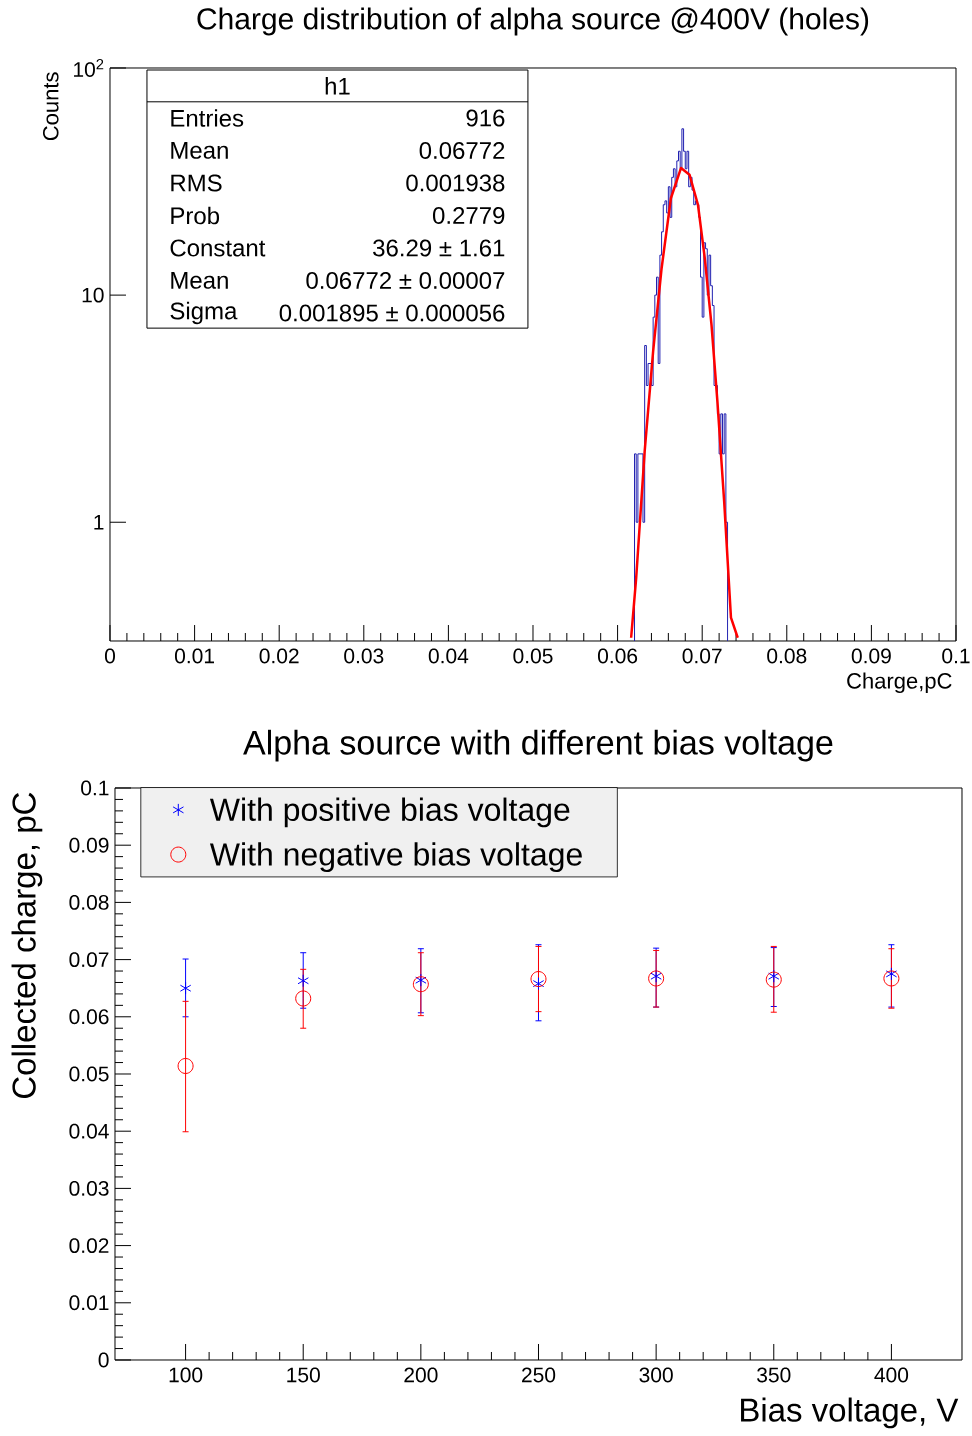 This screenshot has width=972, height=1436. I want to click on x-tick-label: 200, so click(421, 1375).